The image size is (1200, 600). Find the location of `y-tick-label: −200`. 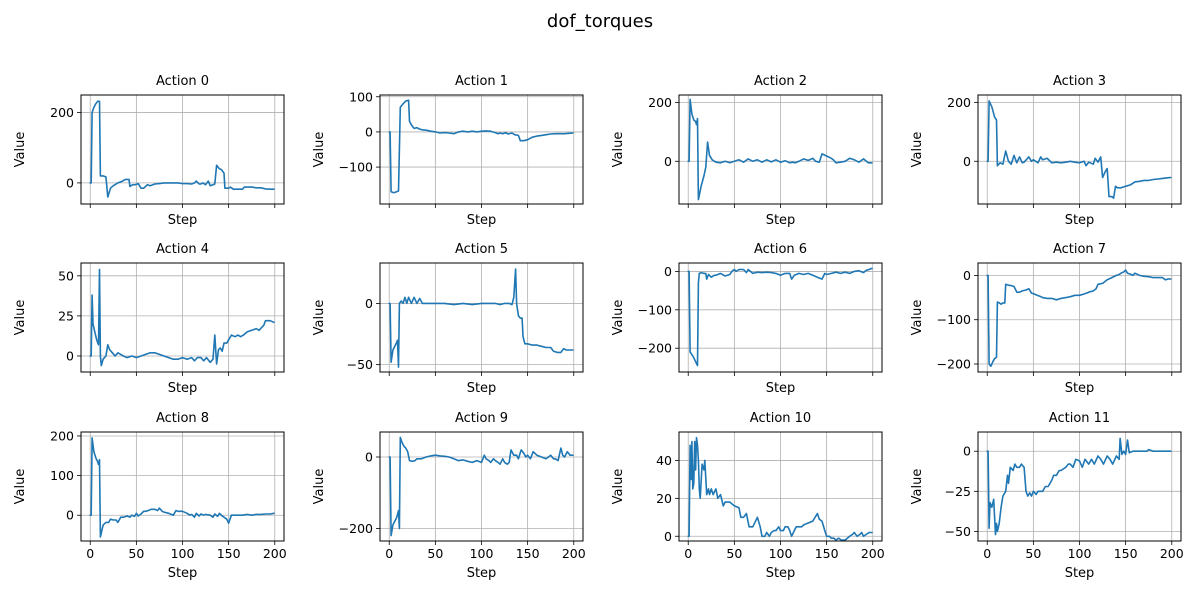

y-tick-label: −200 is located at coordinates (356, 528).